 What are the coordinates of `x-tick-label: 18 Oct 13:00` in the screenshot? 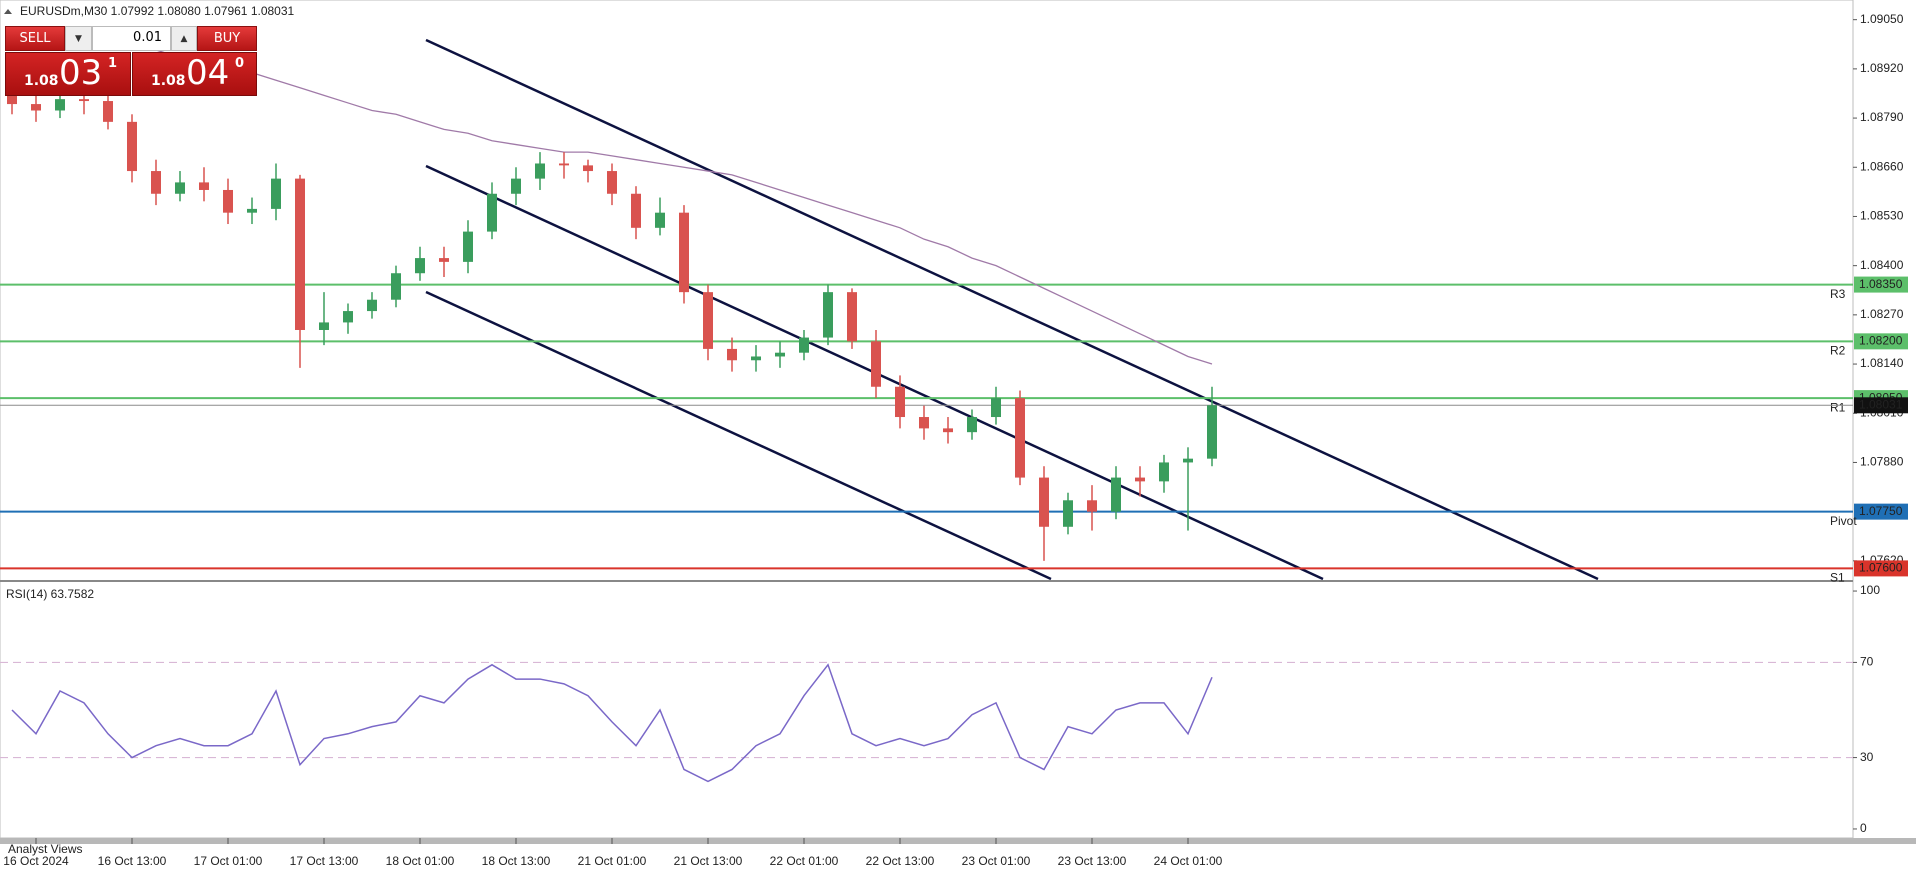 It's located at (516, 861).